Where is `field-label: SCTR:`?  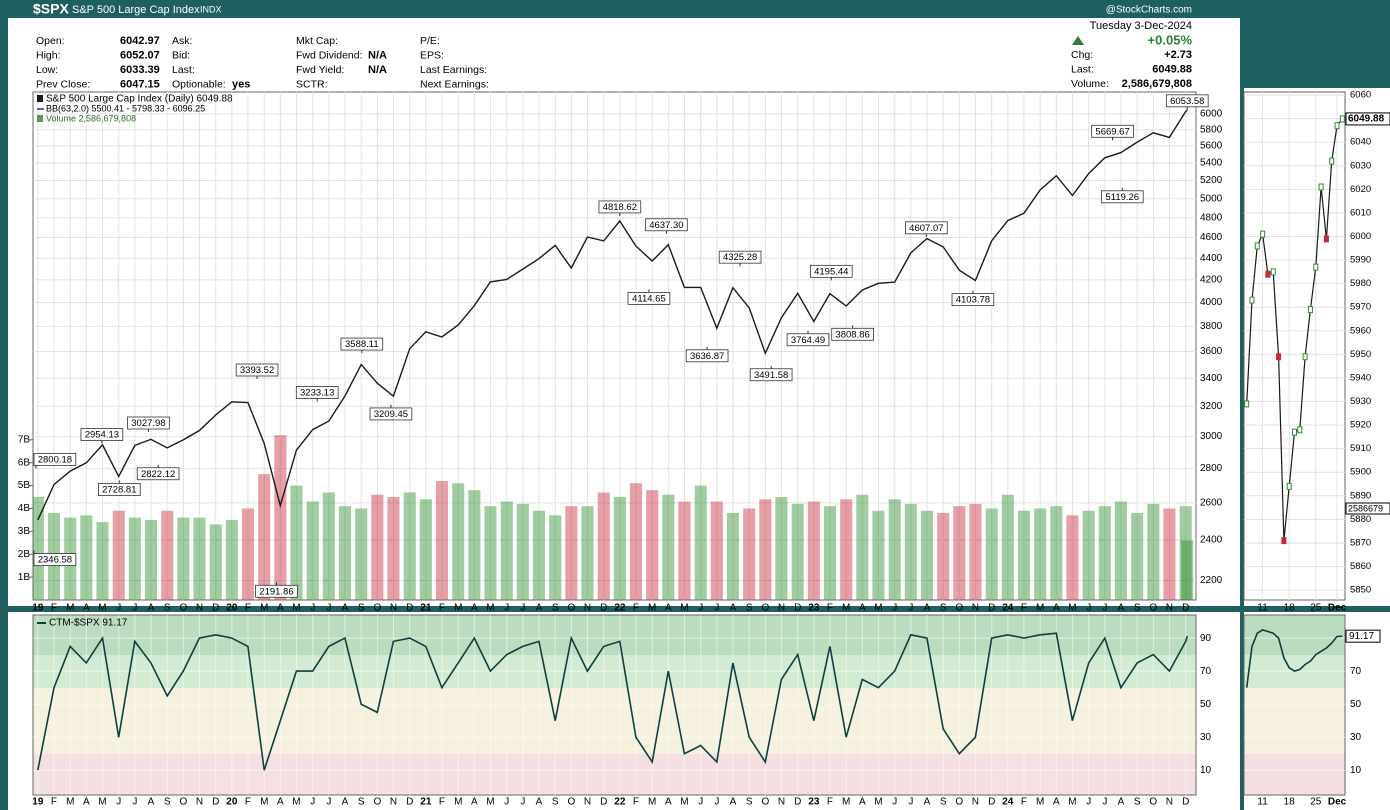 field-label: SCTR: is located at coordinates (312, 84).